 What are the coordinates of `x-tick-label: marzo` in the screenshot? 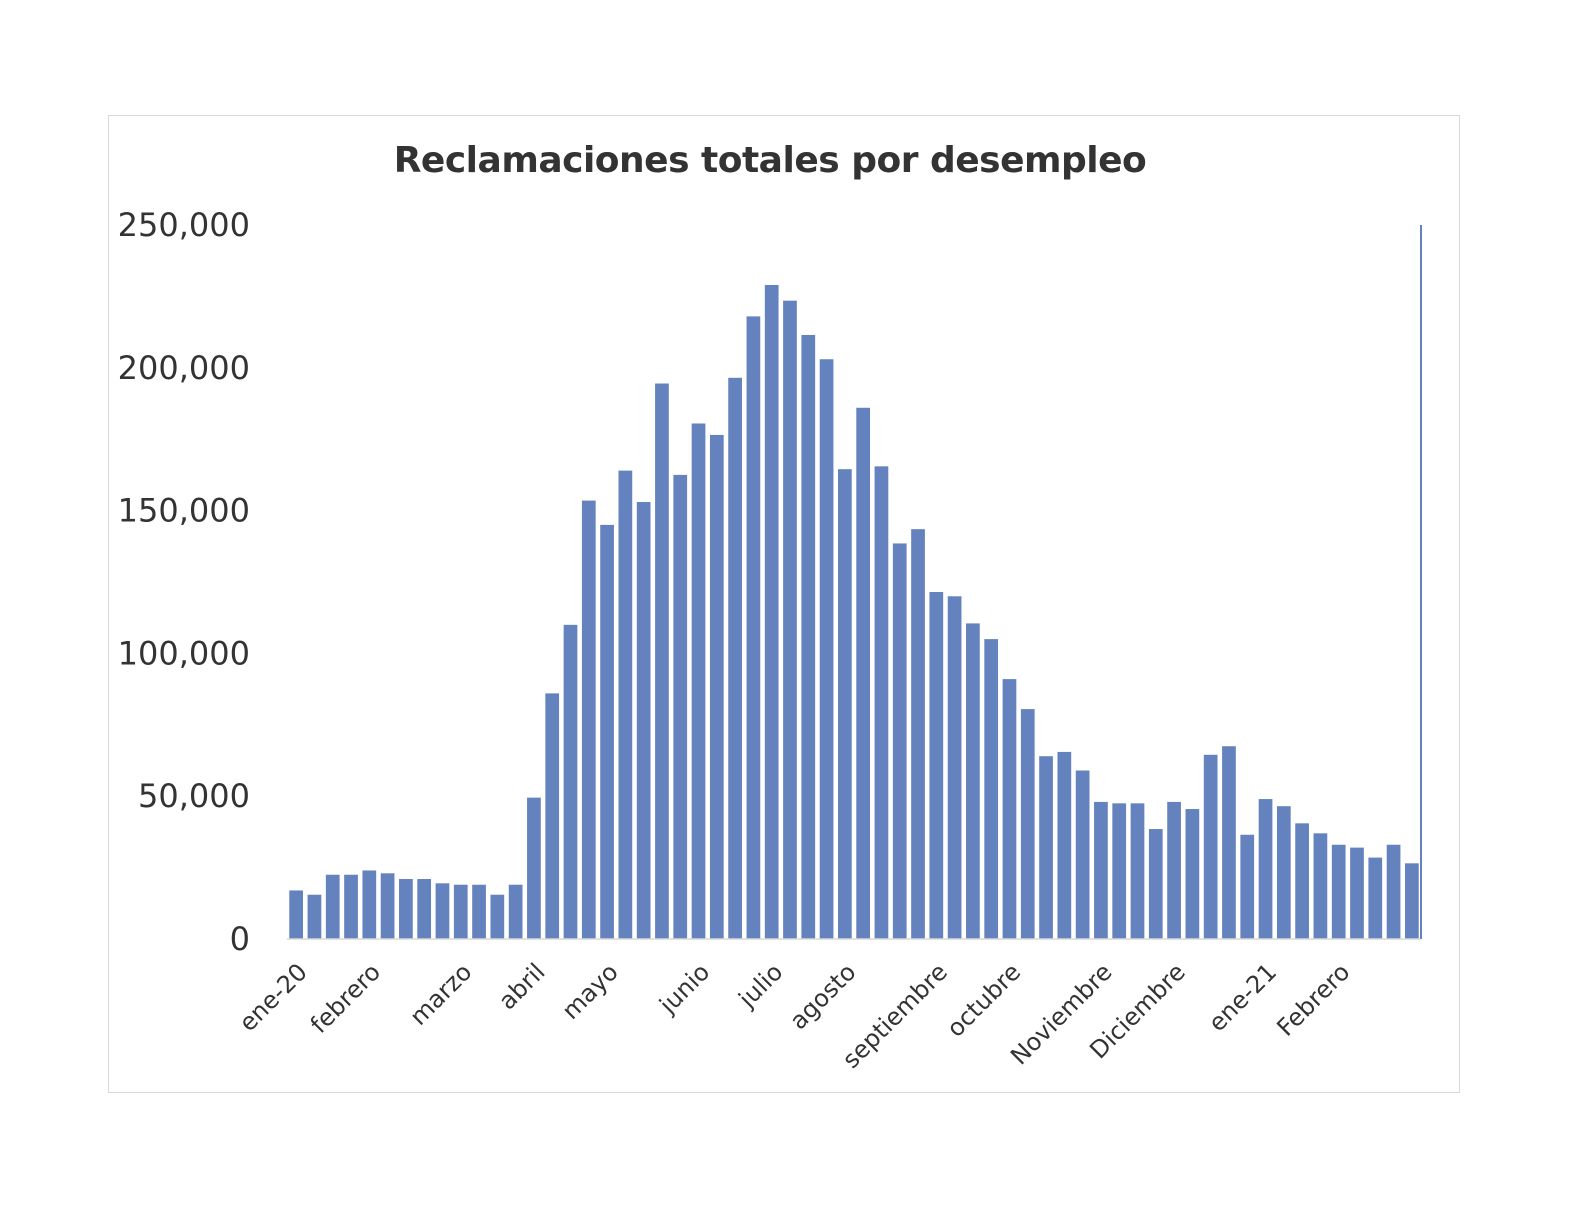 It's located at (440, 994).